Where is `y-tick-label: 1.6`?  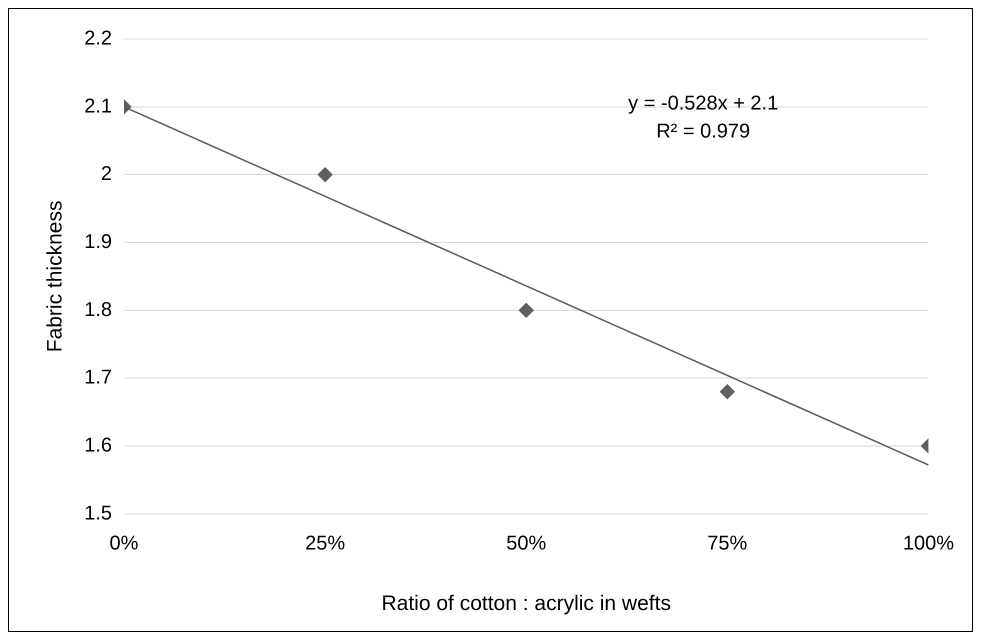 y-tick-label: 1.6 is located at coordinates (98, 445).